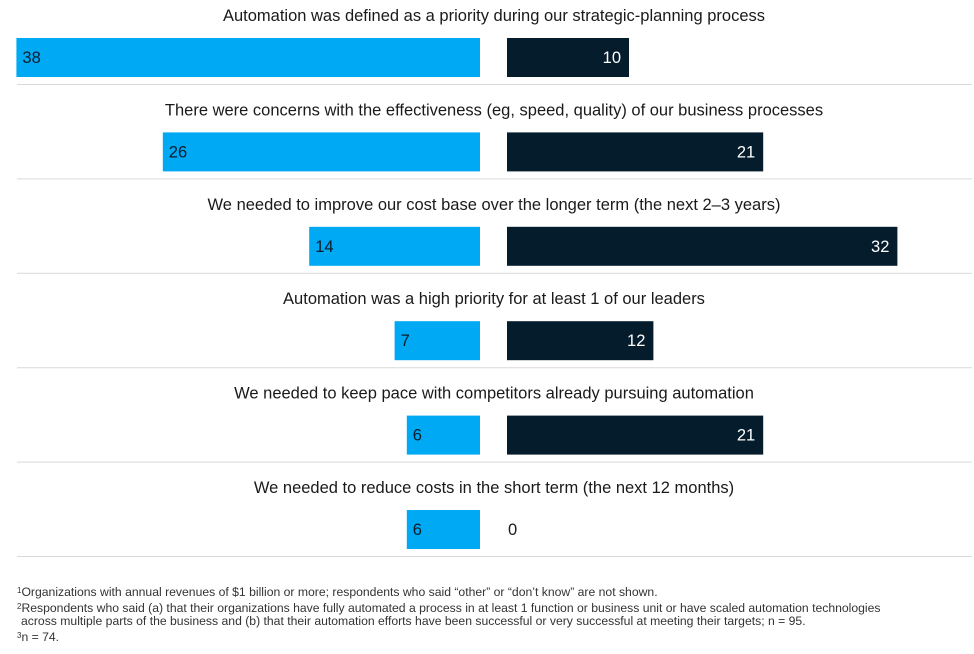 This screenshot has height=654, width=974. Describe the element at coordinates (178, 152) in the screenshot. I see `value-label-left: 26` at that location.